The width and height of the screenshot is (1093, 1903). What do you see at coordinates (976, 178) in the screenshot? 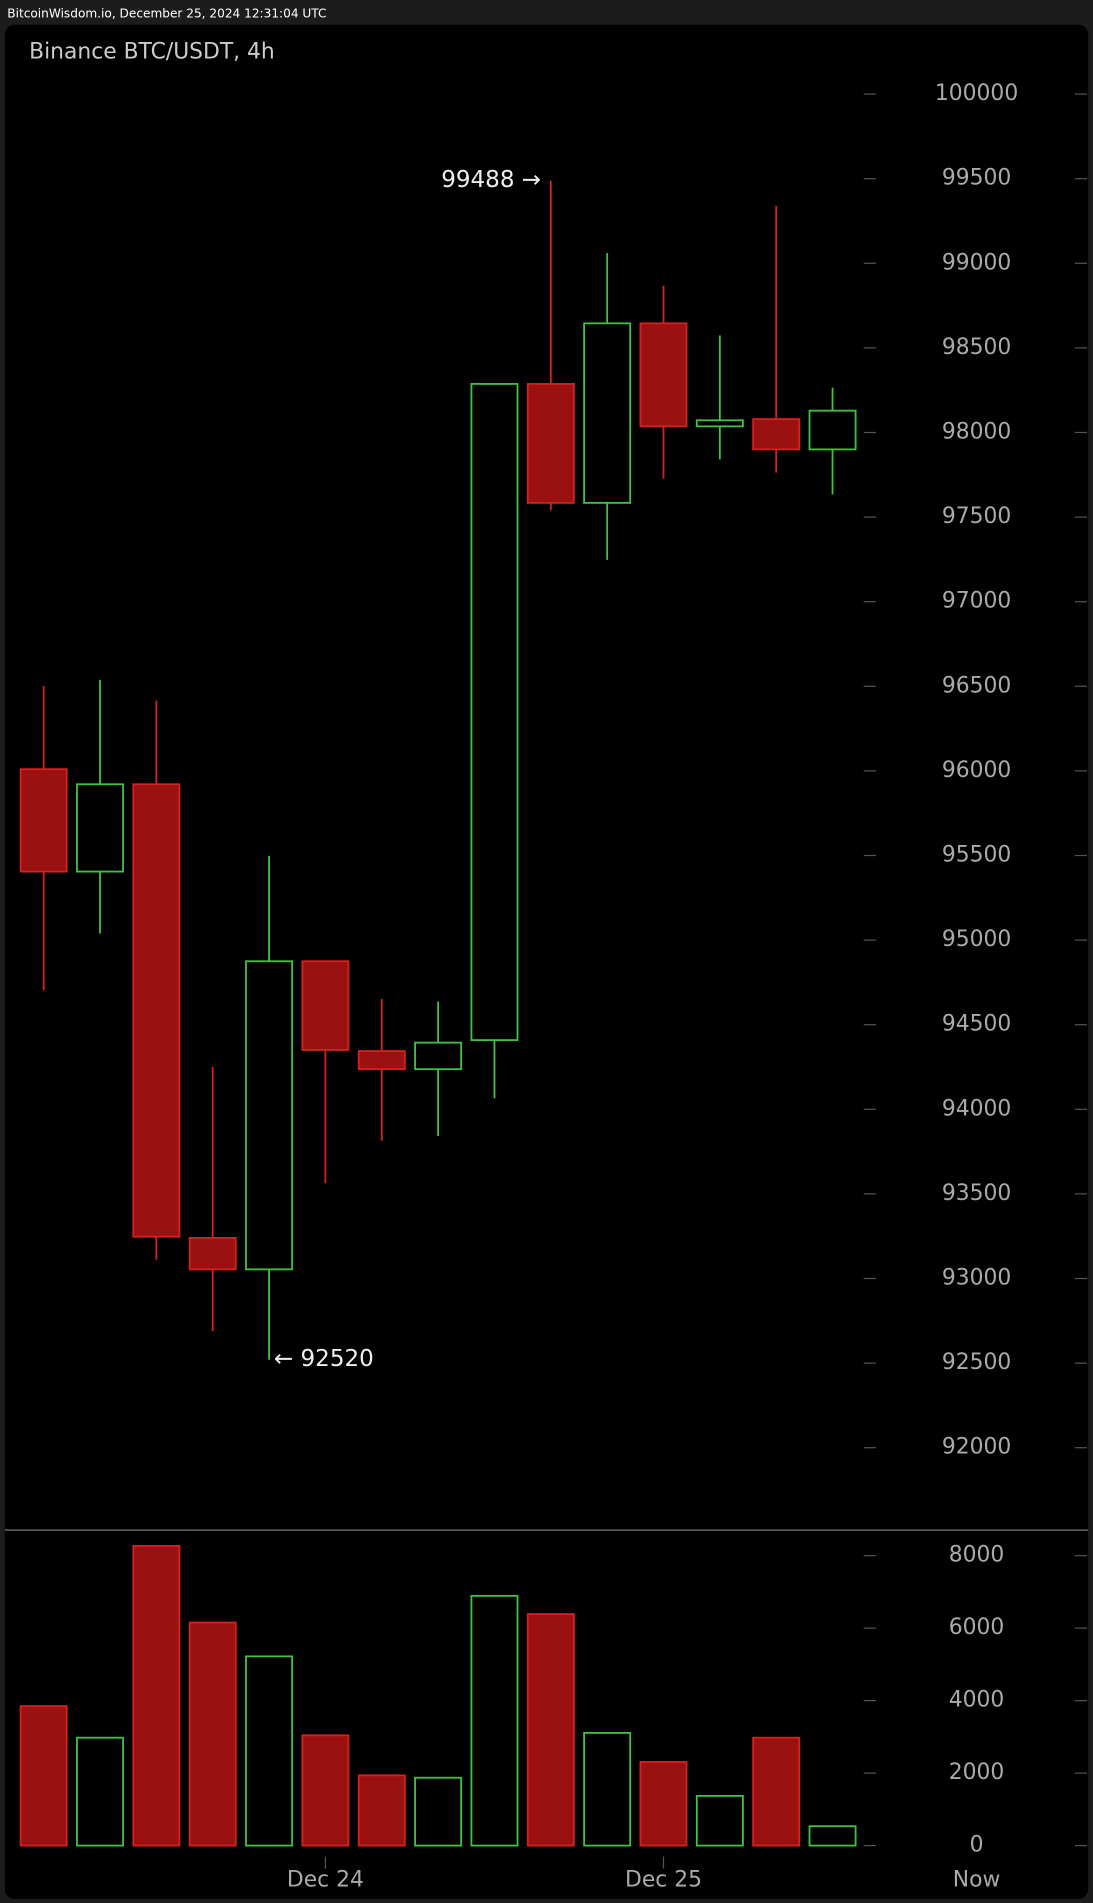
I see `y-tick-label: 99500` at bounding box center [976, 178].